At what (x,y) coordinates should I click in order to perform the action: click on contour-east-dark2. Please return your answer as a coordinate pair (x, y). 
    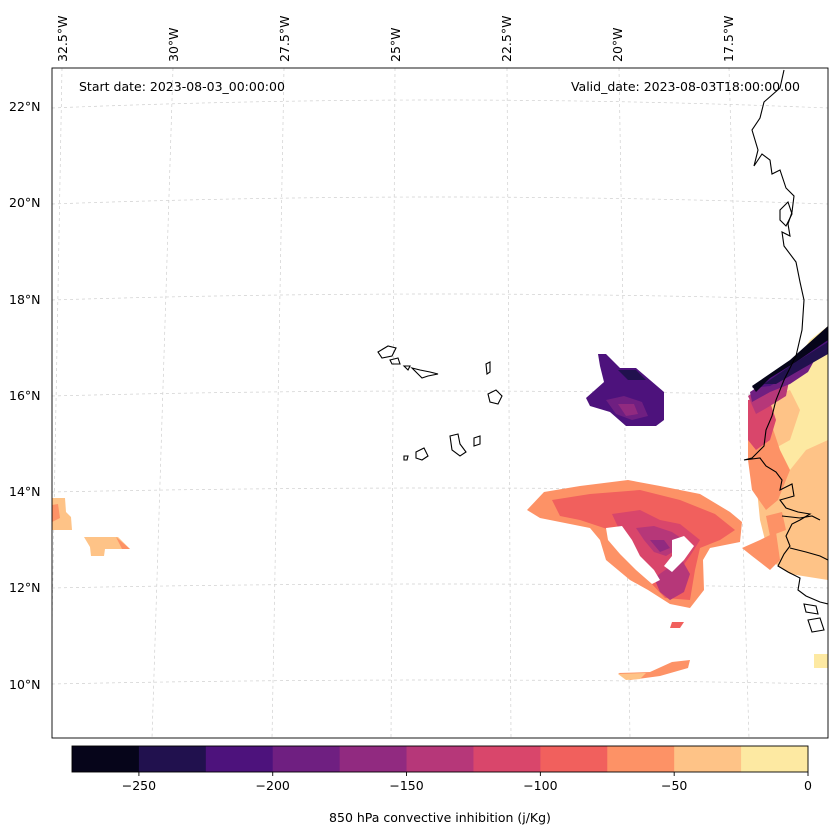
    Looking at the image, I should click on (796, 363).